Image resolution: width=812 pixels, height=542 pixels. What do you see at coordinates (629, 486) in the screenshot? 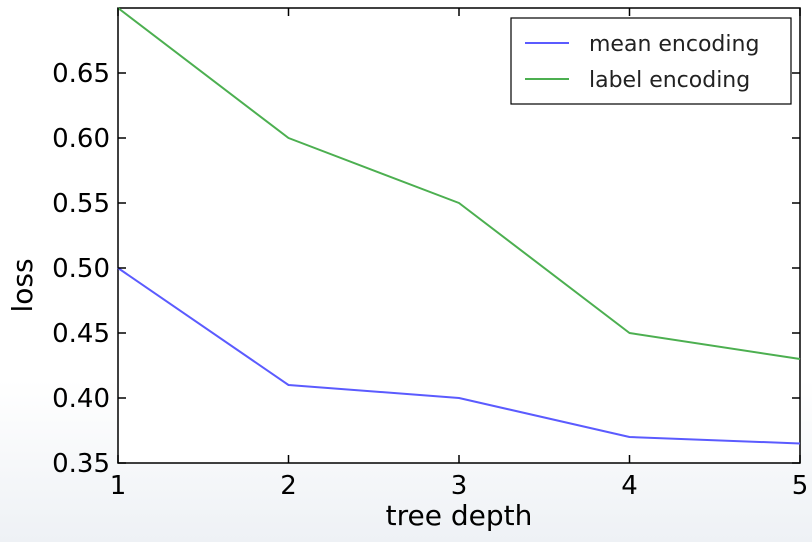
I see `x-tick-label: 4` at bounding box center [629, 486].